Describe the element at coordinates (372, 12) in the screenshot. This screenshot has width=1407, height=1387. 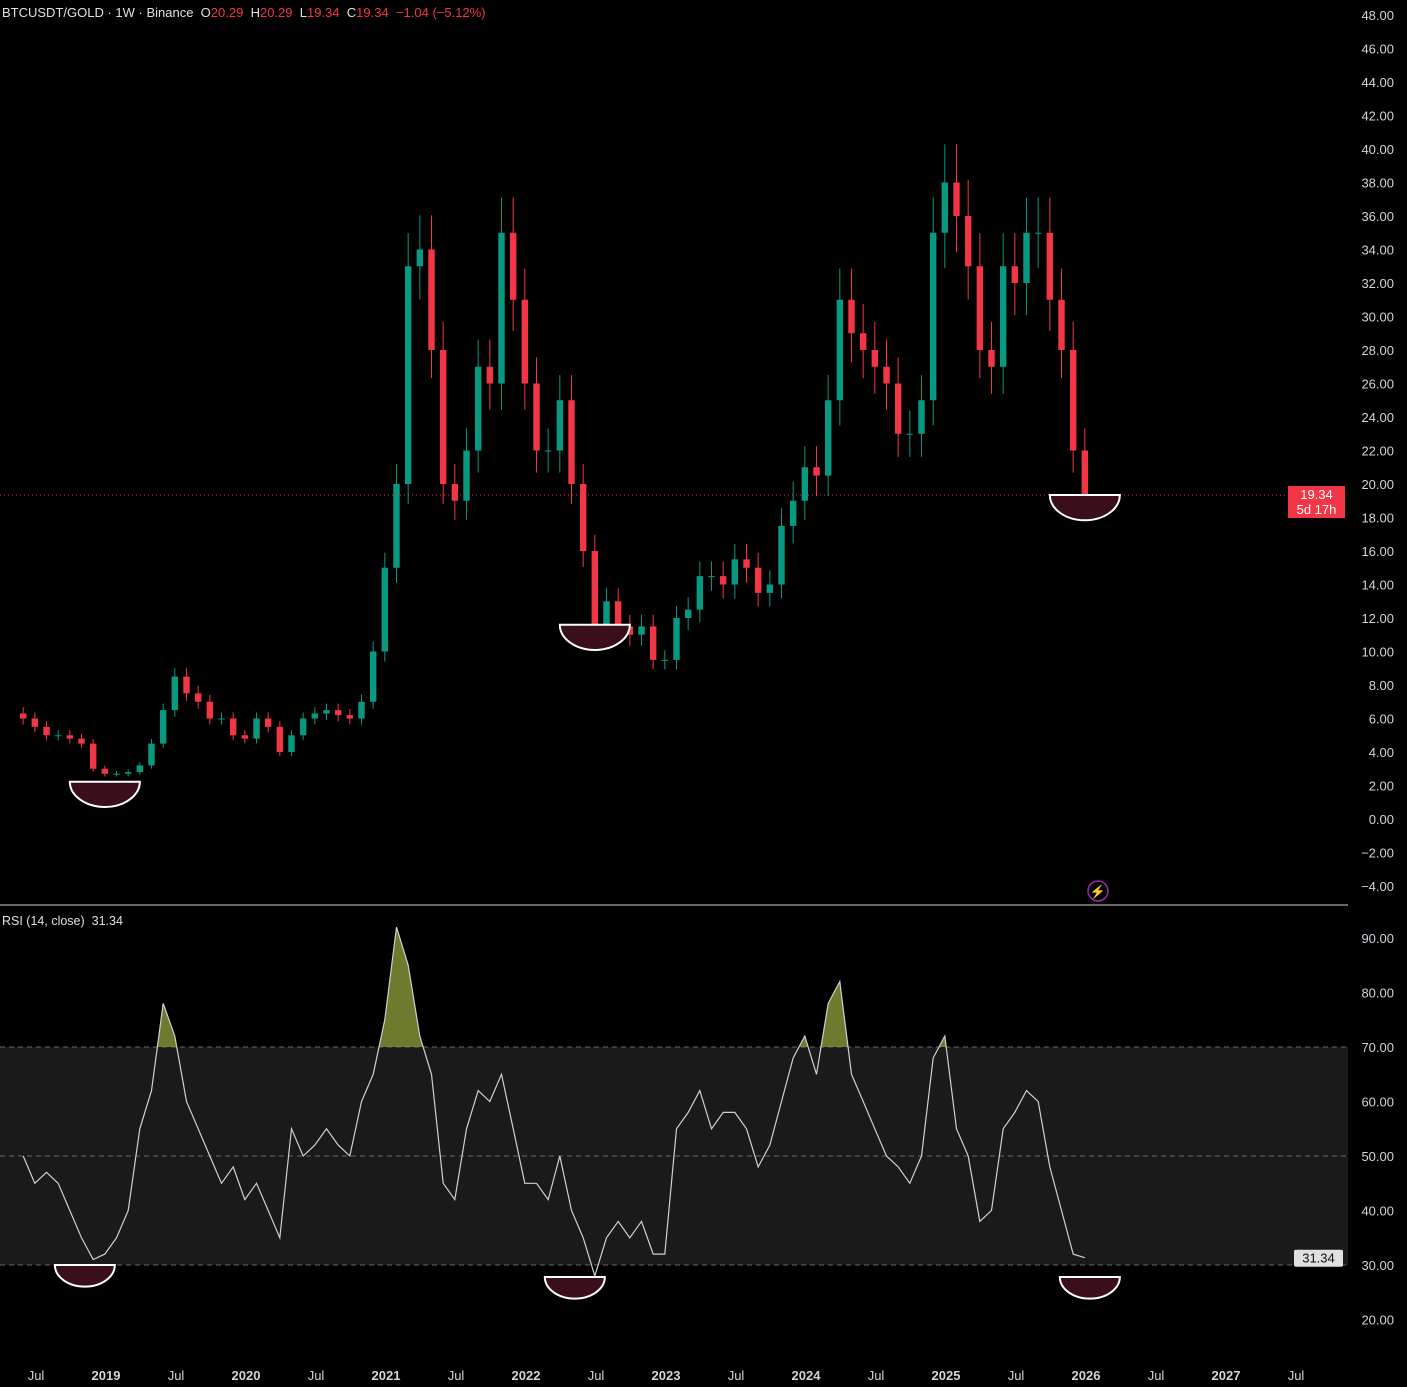
I see `close-value: 19.34` at that location.